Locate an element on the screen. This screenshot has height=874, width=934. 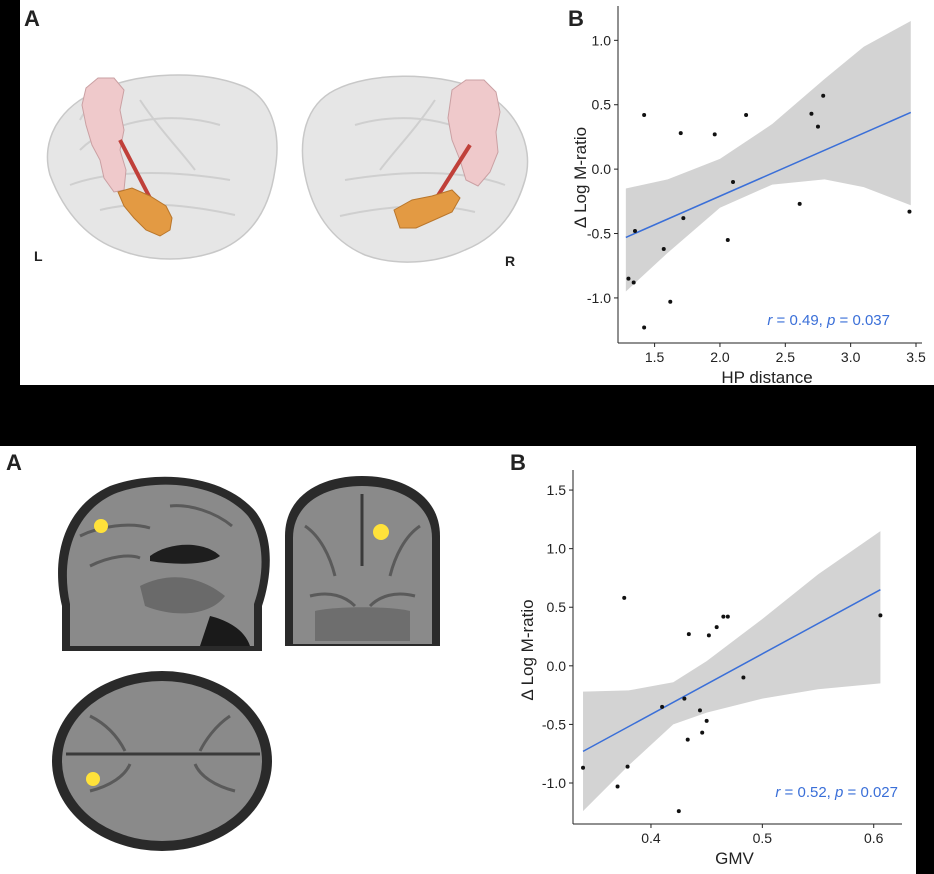
bottom-chart-y-axis-label: Δ Log M-ratio is located at coordinates (527, 649).